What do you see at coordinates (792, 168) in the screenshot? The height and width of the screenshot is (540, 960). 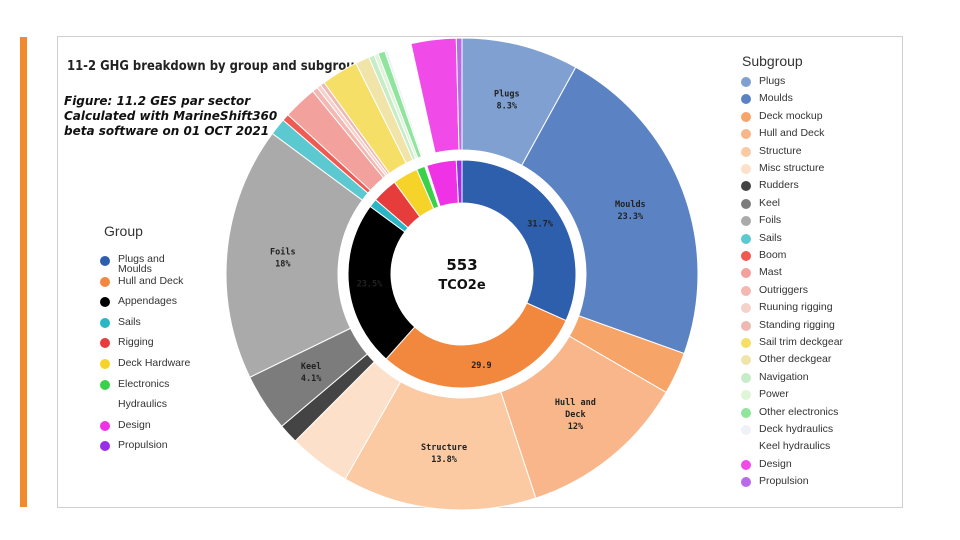 I see `subgroup-legend-label: Misc structure` at bounding box center [792, 168].